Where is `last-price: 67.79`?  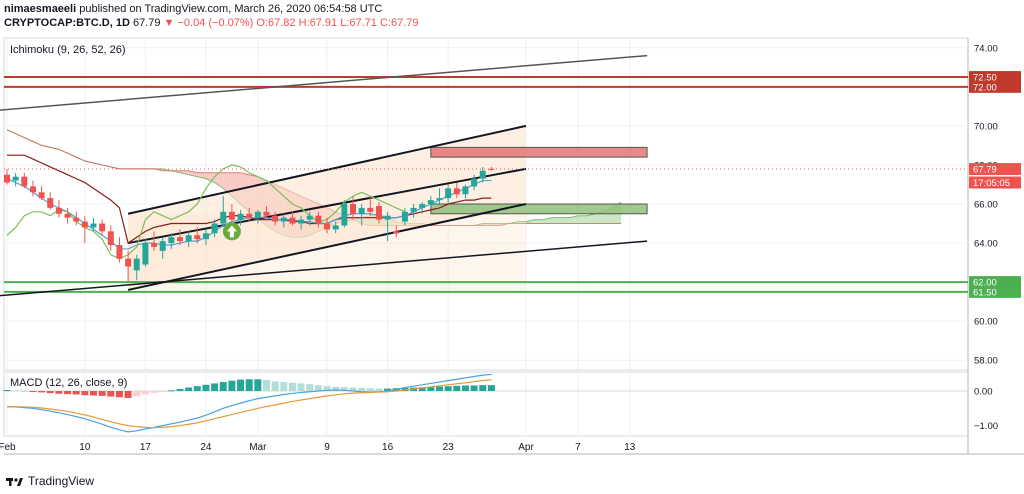
last-price: 67.79 is located at coordinates (146, 23).